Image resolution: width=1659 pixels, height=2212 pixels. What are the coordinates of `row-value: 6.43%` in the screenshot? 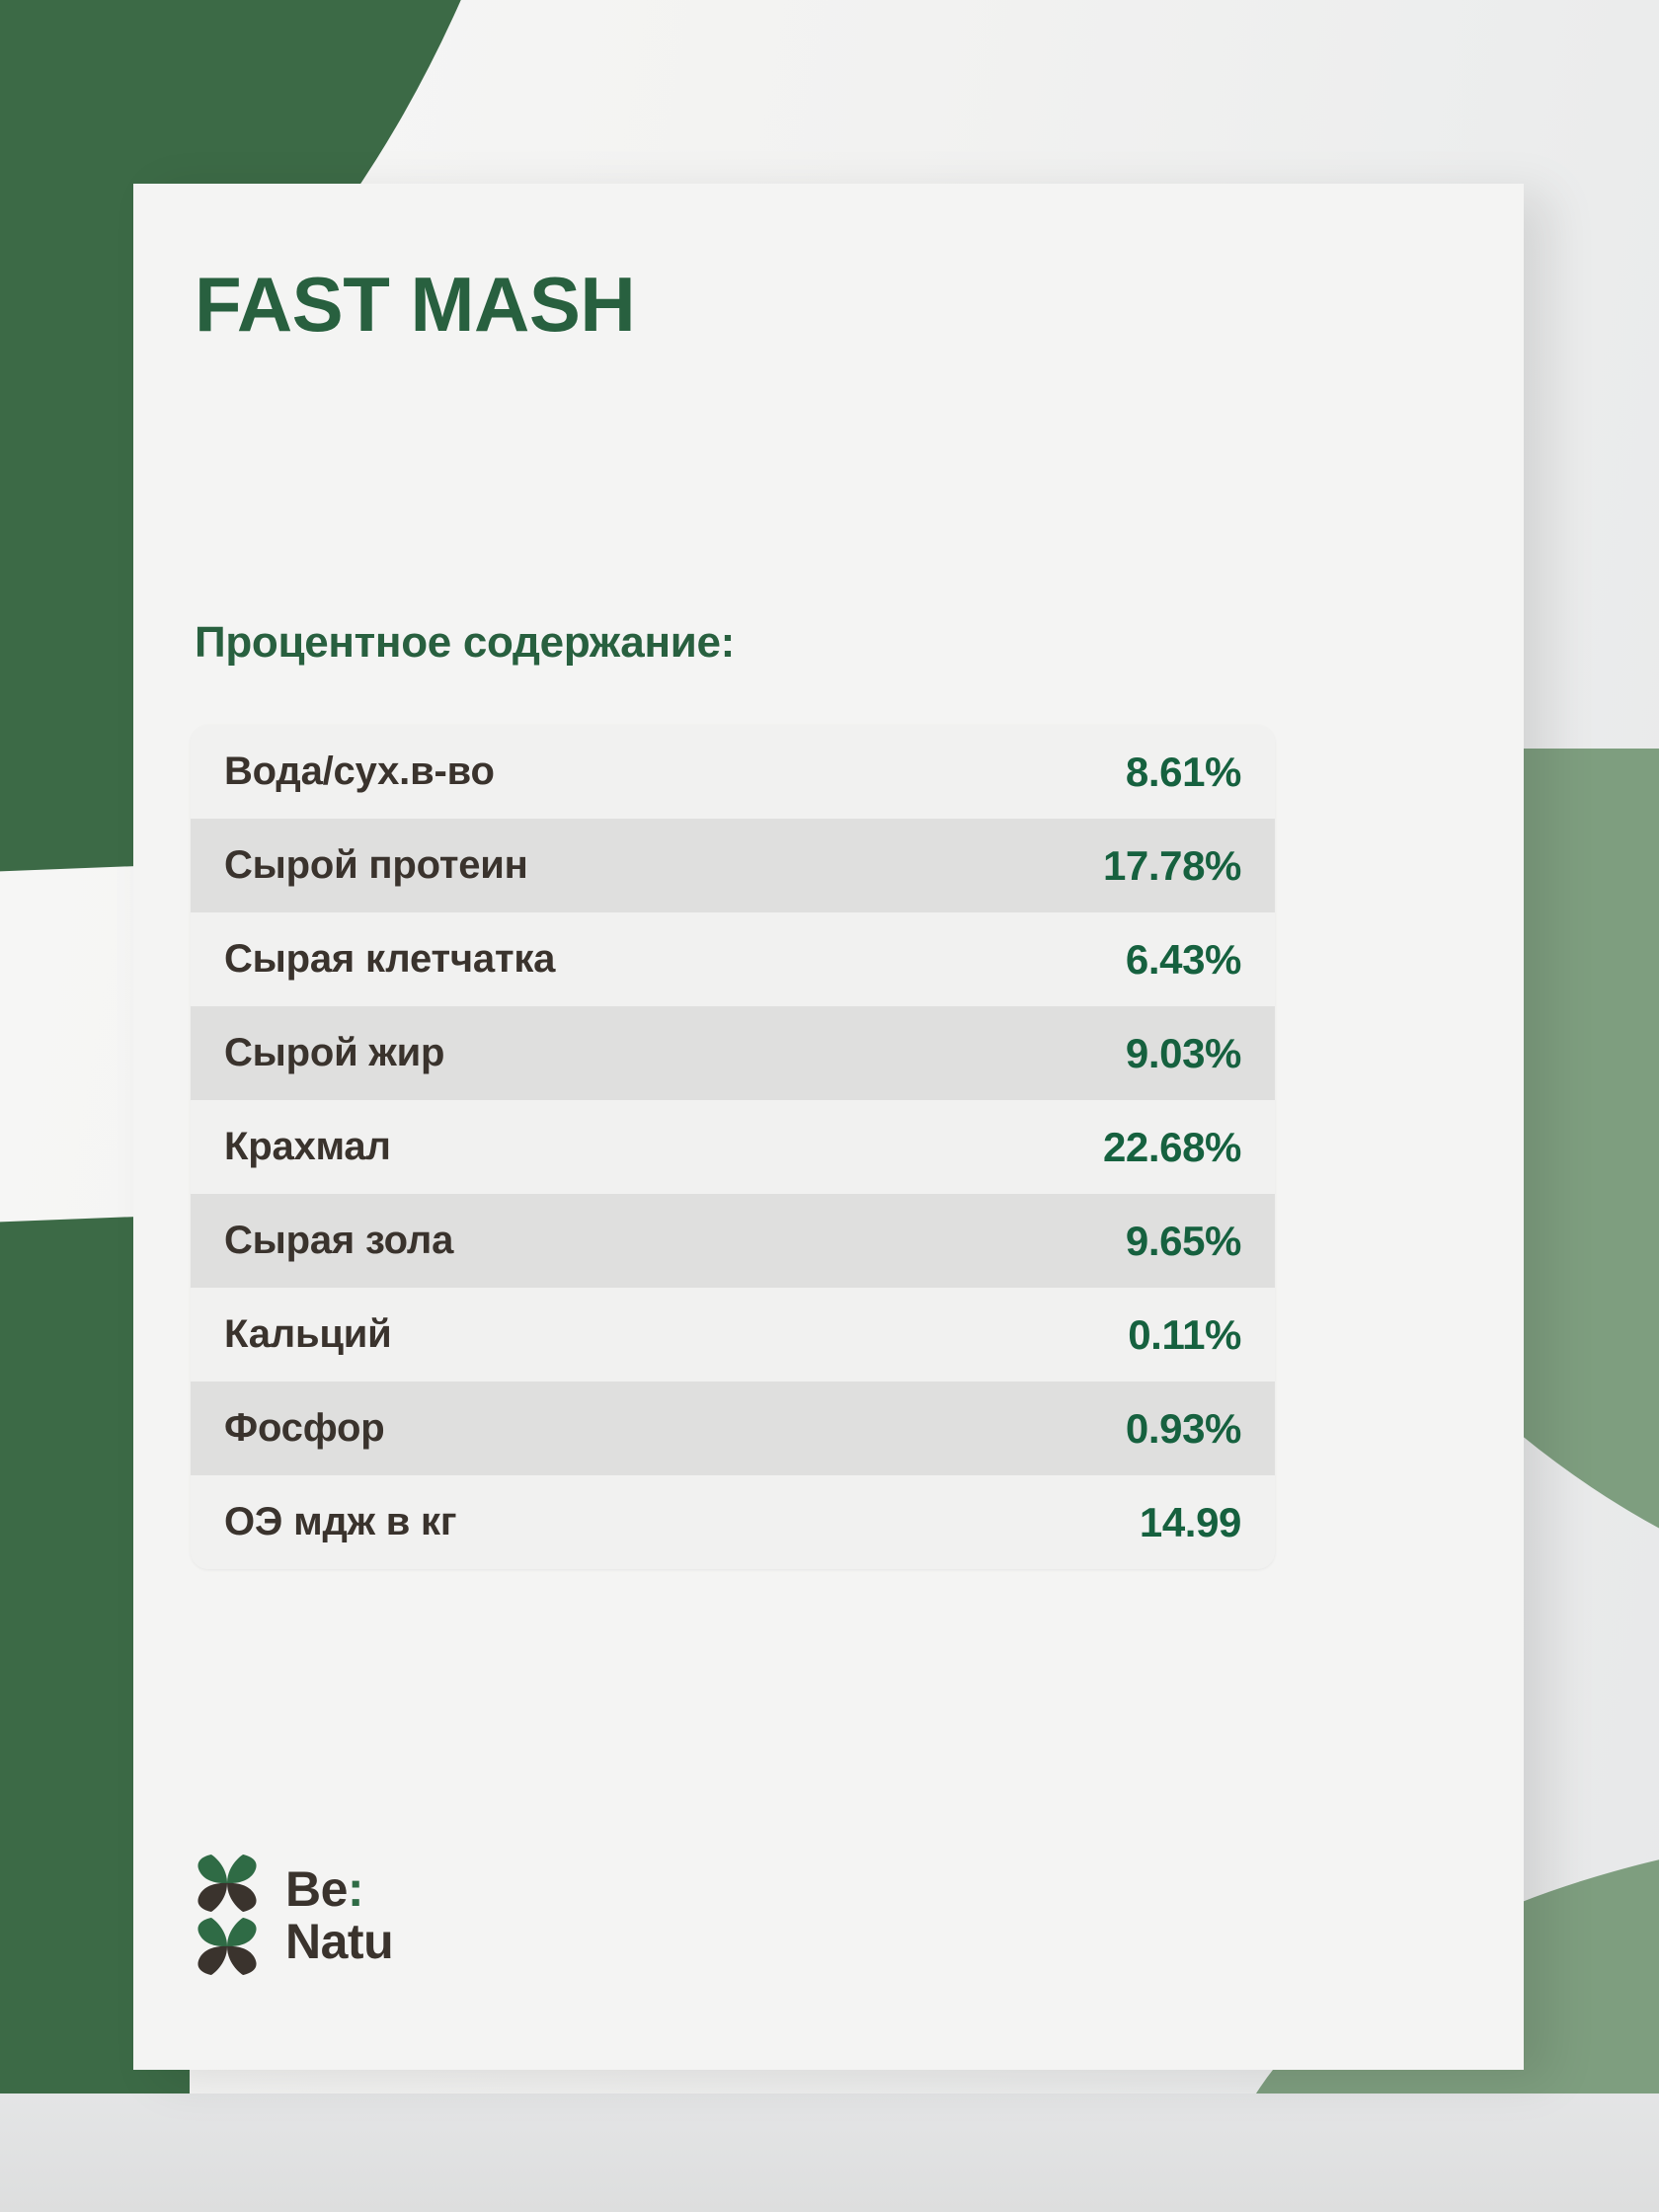 It's located at (1183, 959).